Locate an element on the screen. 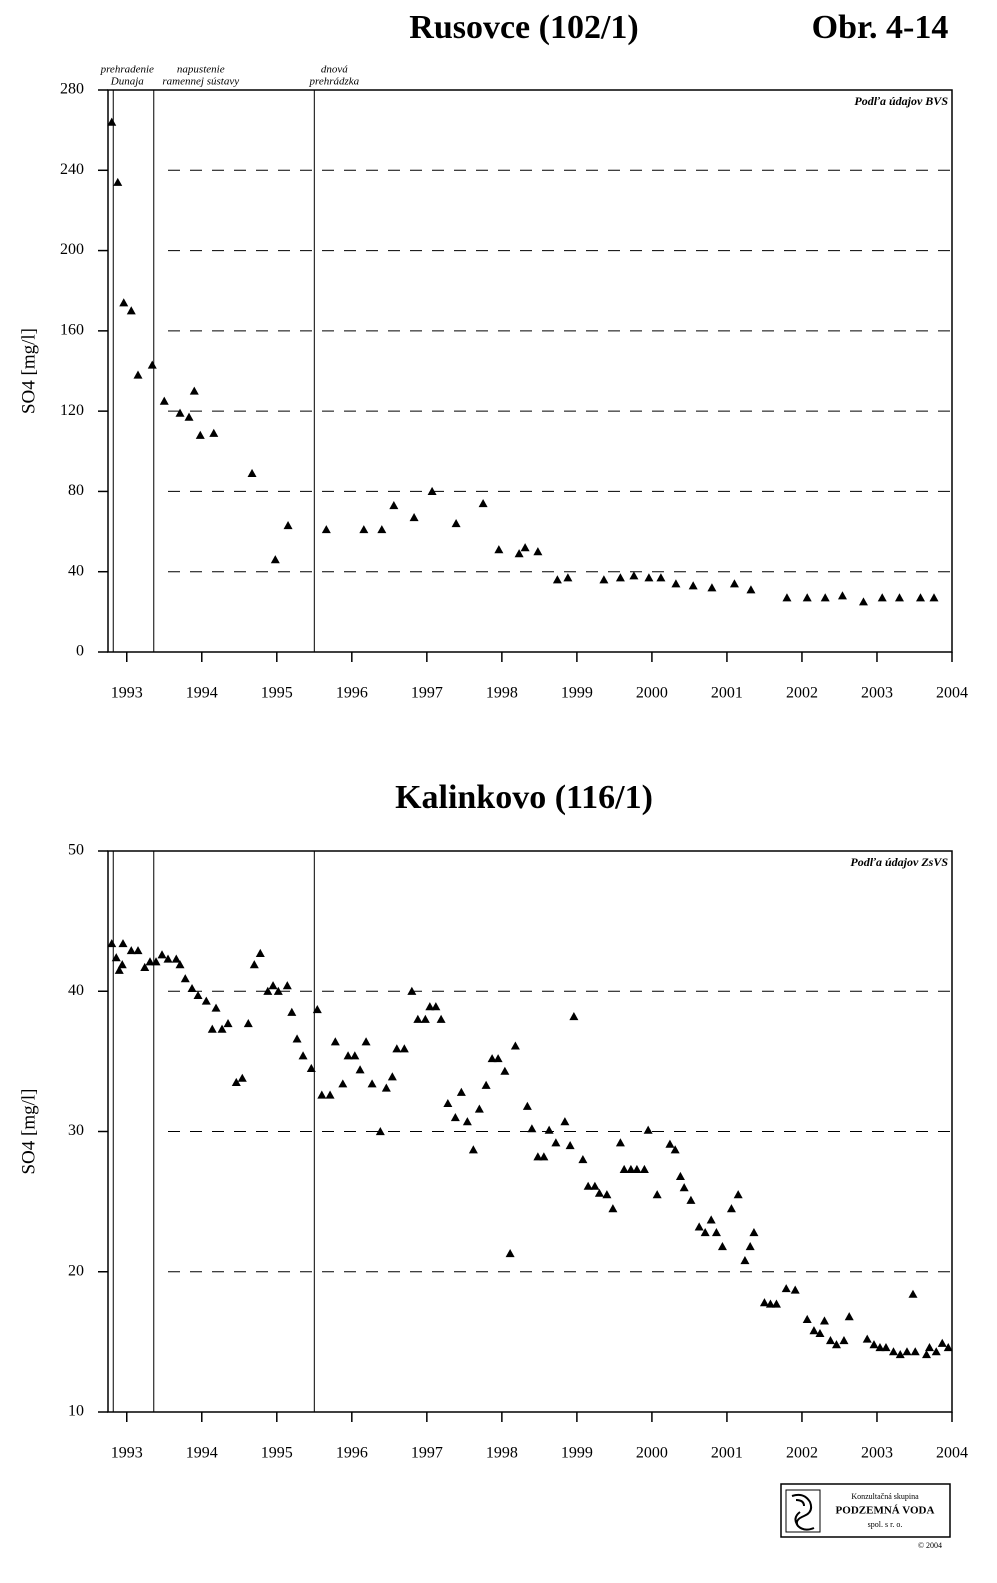 The width and height of the screenshot is (997, 1583). x-tick-label: 1997 is located at coordinates (427, 693).